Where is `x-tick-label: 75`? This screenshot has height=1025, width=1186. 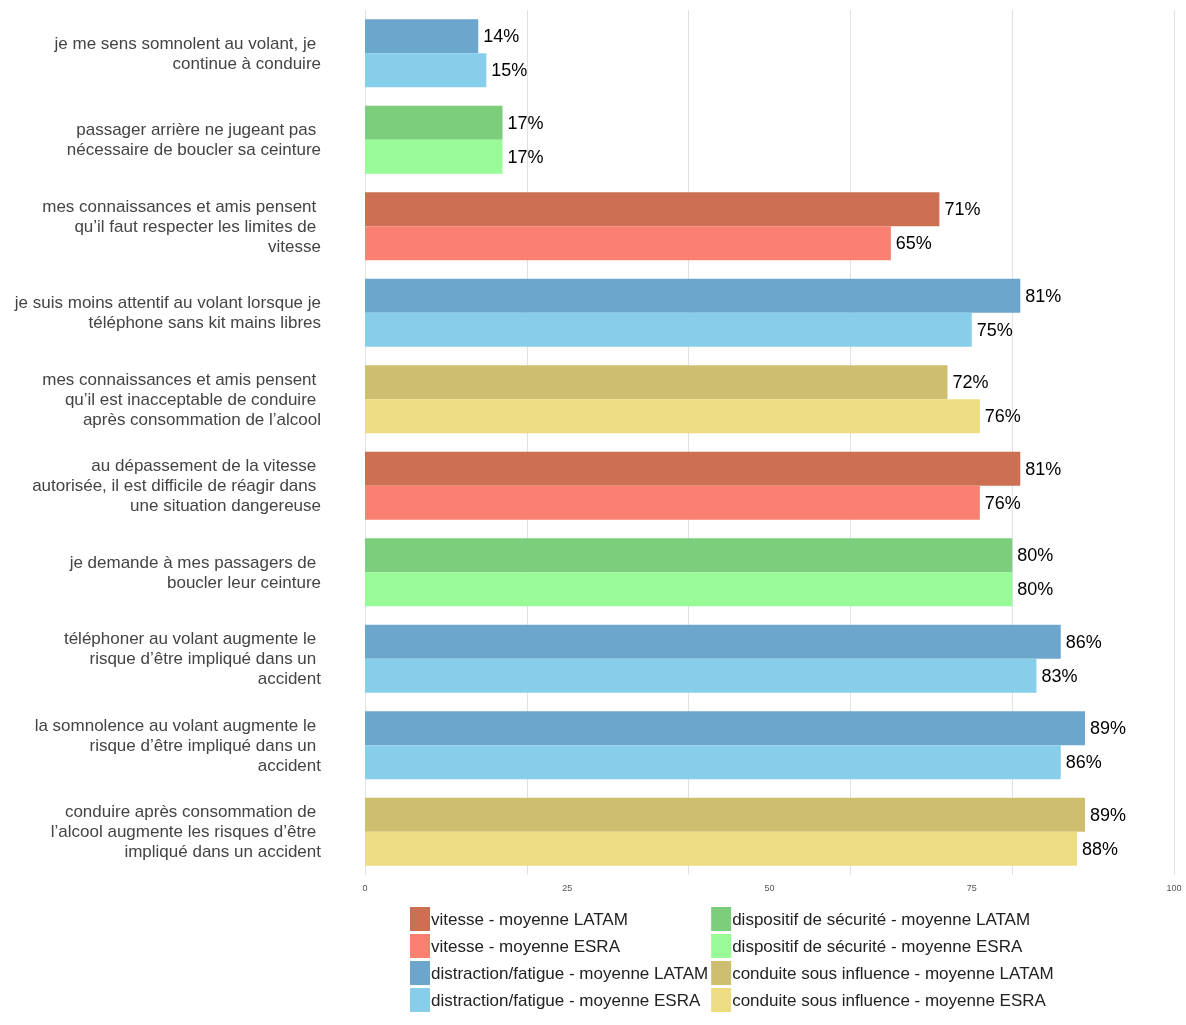
x-tick-label: 75 is located at coordinates (971, 887).